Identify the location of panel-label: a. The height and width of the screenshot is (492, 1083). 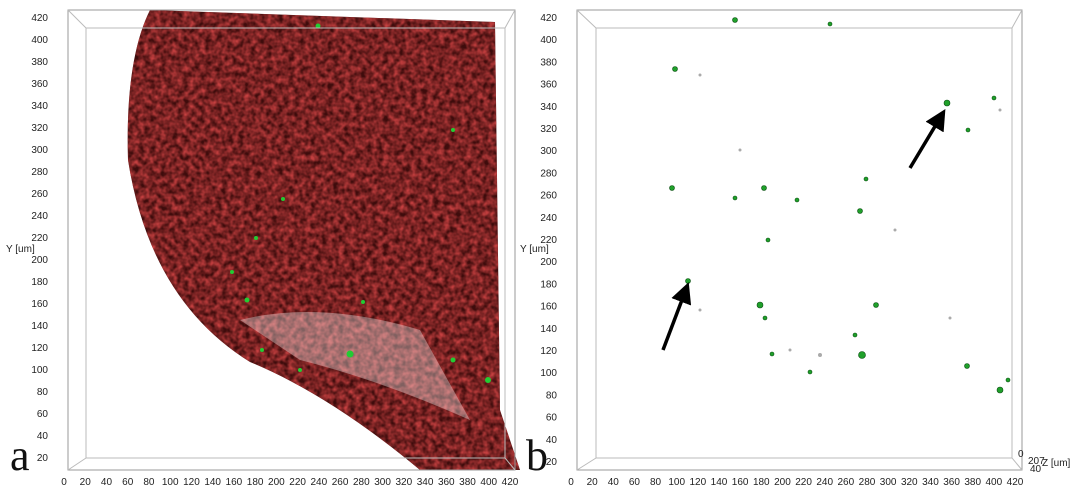
(20, 455).